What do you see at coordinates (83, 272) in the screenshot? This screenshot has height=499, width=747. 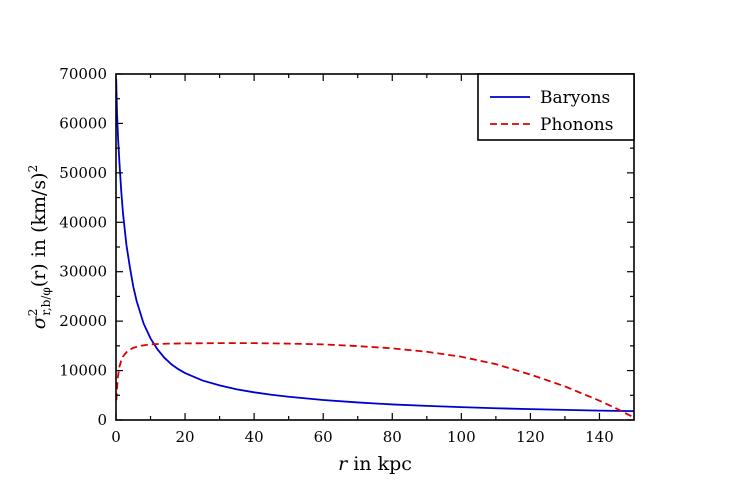 I see `y-tick-label: 30000` at bounding box center [83, 272].